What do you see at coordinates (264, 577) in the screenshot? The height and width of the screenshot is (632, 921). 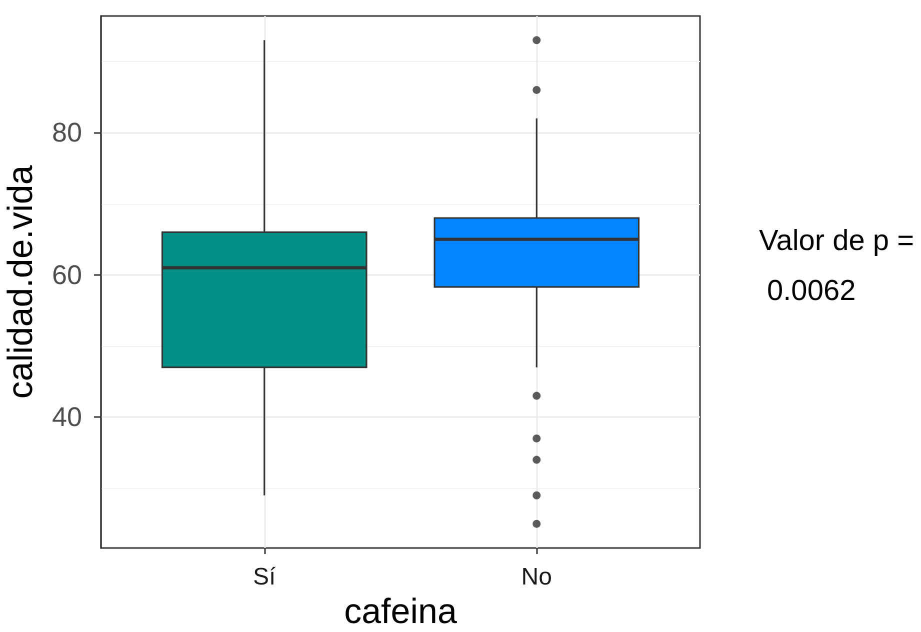 I see `x-tick-label: Sí` at bounding box center [264, 577].